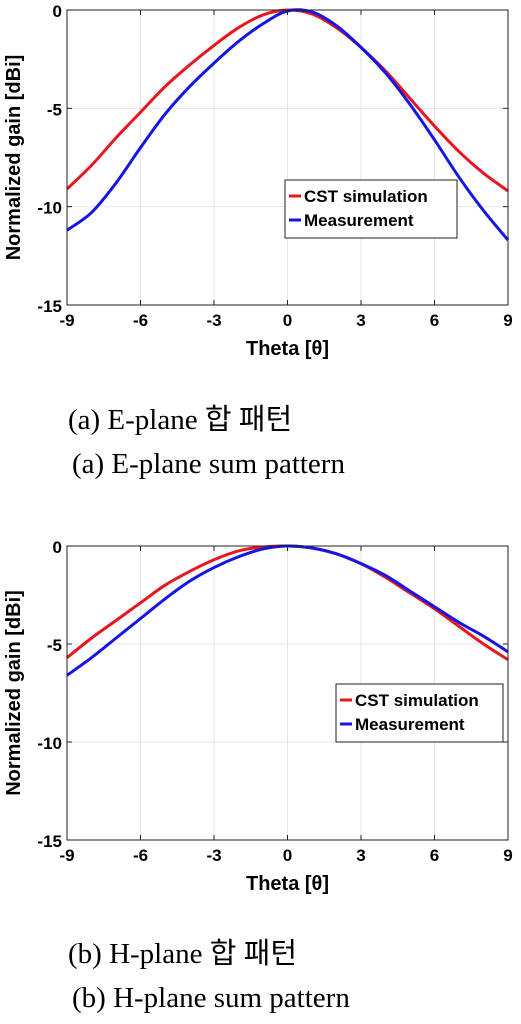  Describe the element at coordinates (371, 209) in the screenshot. I see `chart-a-legend-box` at that location.